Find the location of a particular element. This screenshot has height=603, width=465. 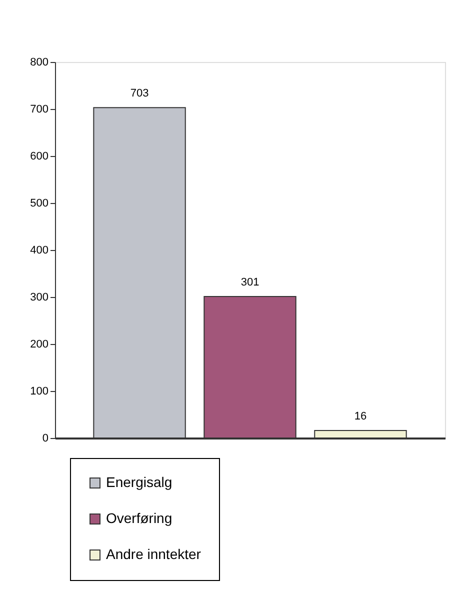

legend-label: Andre inntekter is located at coordinates (154, 554).